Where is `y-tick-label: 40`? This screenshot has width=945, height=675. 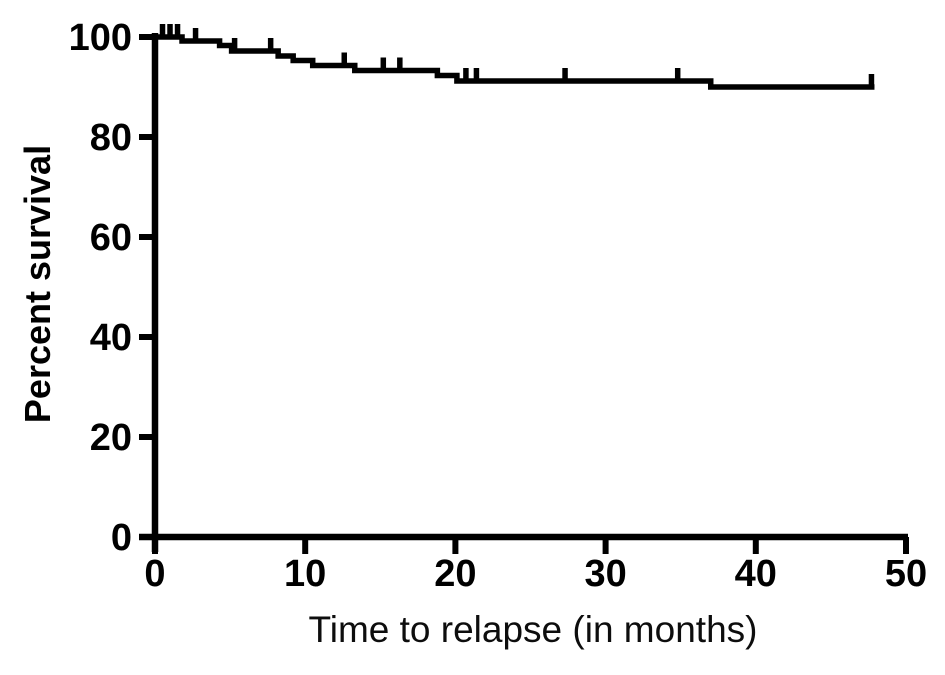
y-tick-label: 40 is located at coordinates (111, 338).